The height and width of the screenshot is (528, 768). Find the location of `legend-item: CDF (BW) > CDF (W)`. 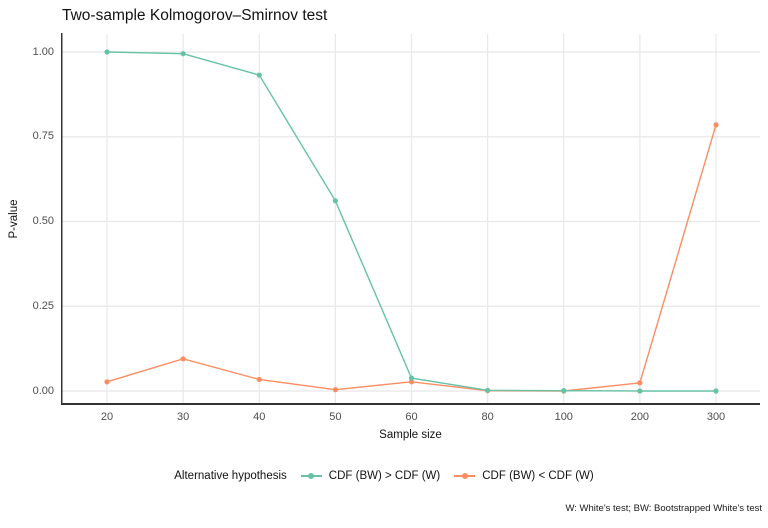

legend-item: CDF (BW) > CDF (W) is located at coordinates (370, 476).